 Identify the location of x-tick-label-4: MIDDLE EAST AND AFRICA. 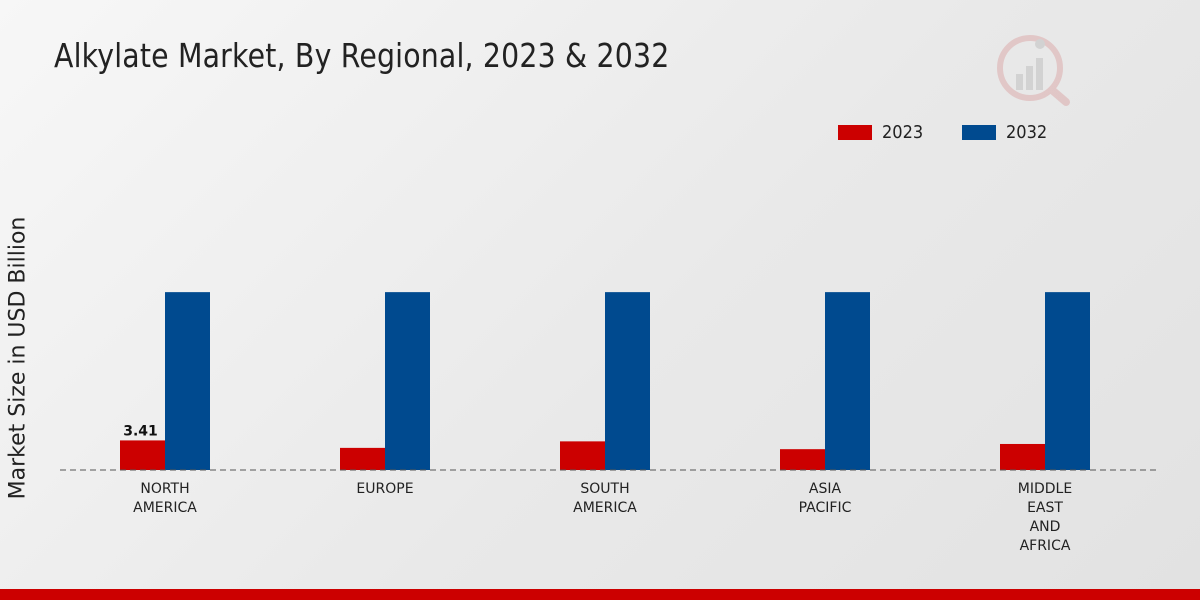
(1045, 517).